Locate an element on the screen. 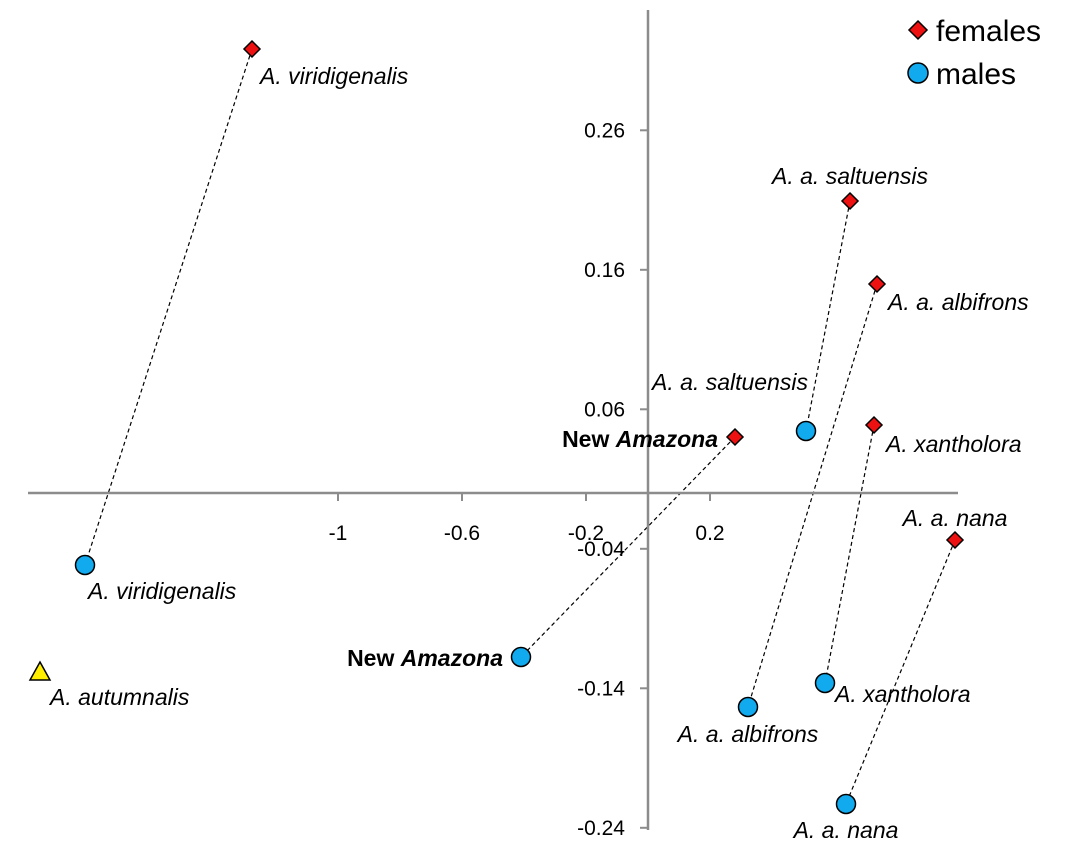  y-tick-label: -0.24 is located at coordinates (601, 828).